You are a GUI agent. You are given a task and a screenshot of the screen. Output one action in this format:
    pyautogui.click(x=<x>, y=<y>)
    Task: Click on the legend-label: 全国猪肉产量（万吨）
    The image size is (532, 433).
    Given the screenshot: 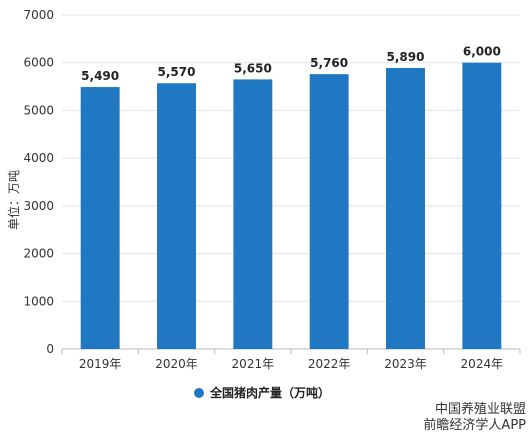 What is the action you would take?
    pyautogui.click(x=269, y=392)
    